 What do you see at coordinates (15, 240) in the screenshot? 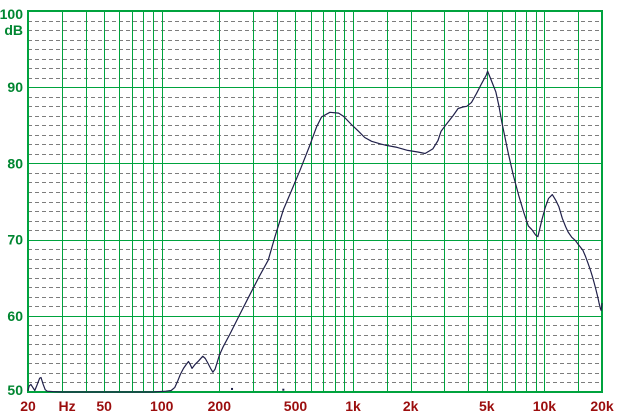
I see `y-tick-label: 70` at bounding box center [15, 240].